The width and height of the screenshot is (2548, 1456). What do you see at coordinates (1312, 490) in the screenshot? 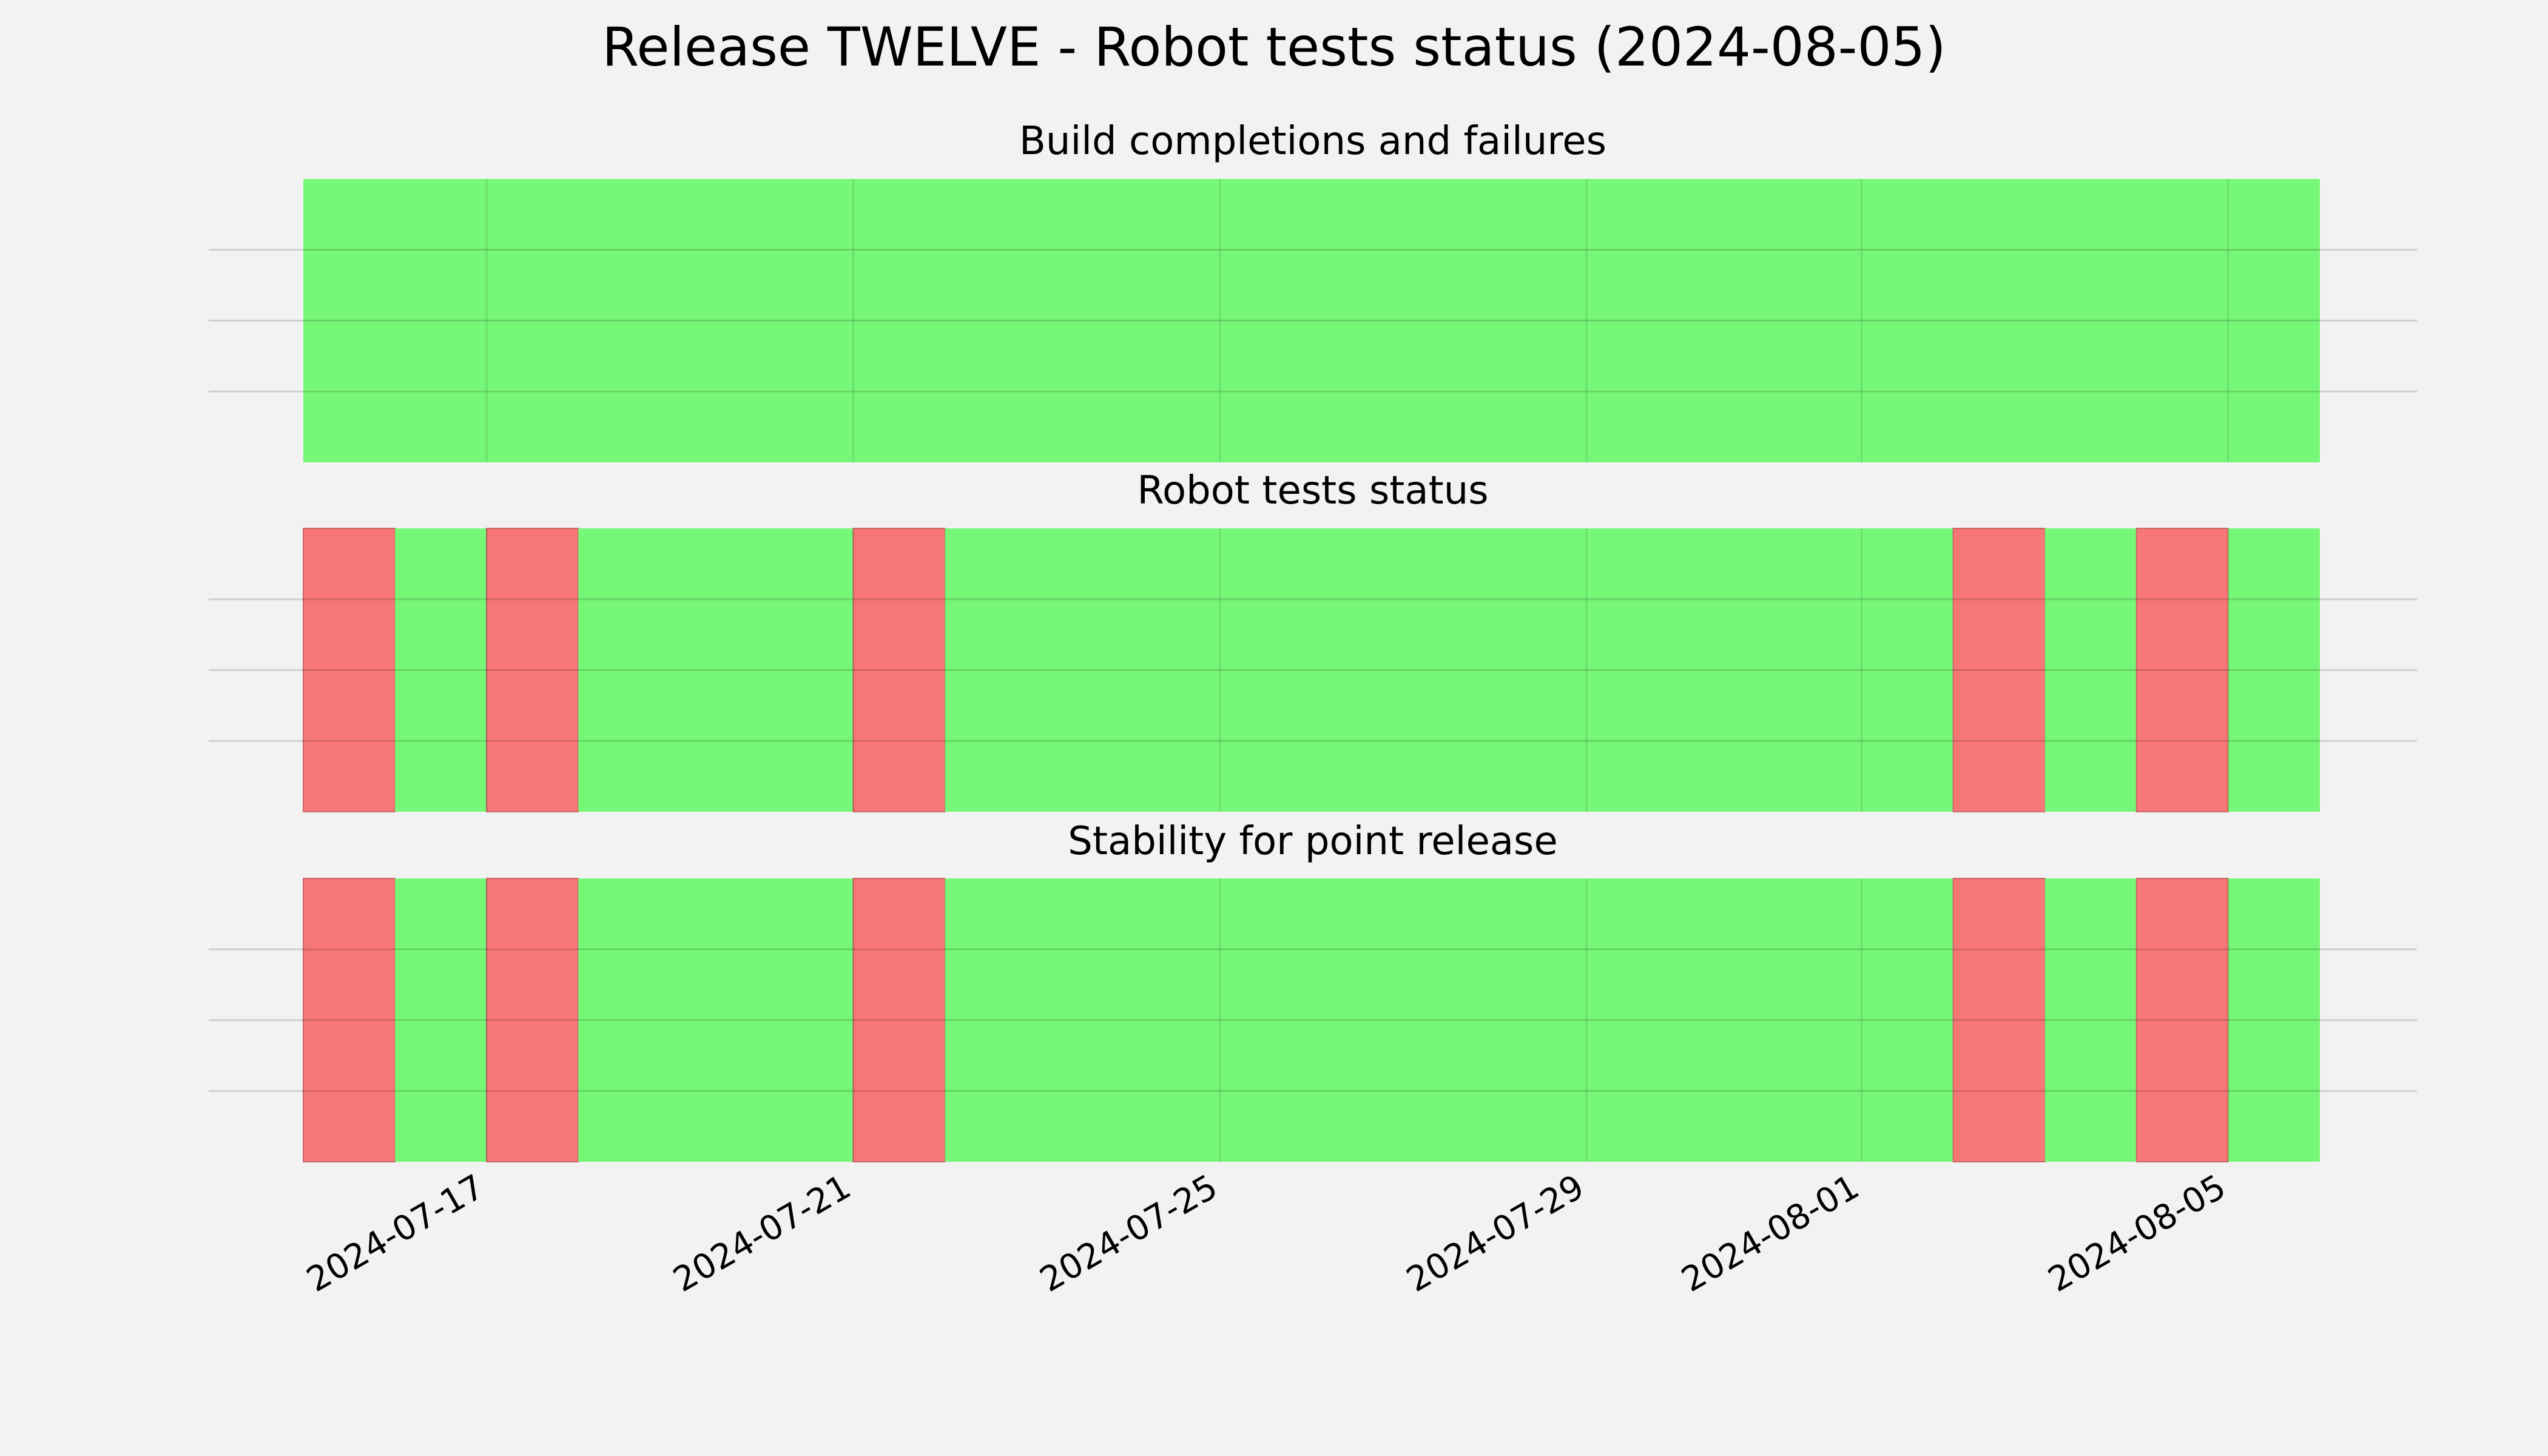
I see `panel-title: Robot tests status` at bounding box center [1312, 490].